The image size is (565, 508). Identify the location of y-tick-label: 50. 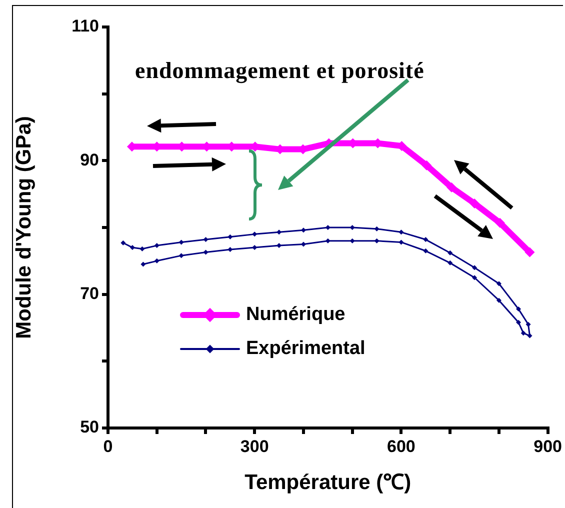
(89, 427).